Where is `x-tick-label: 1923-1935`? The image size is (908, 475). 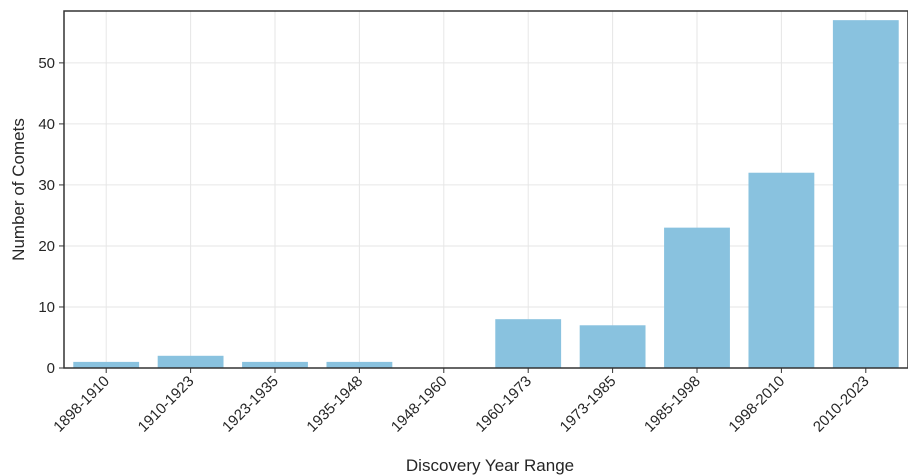 x-tick-label: 1923-1935 is located at coordinates (250, 404).